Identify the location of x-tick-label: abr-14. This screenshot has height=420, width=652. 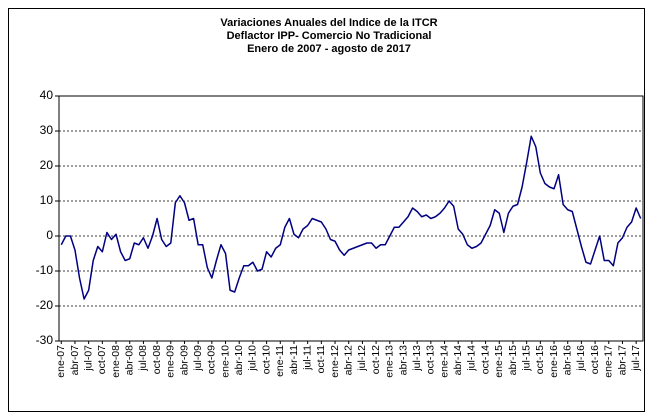
(458, 360).